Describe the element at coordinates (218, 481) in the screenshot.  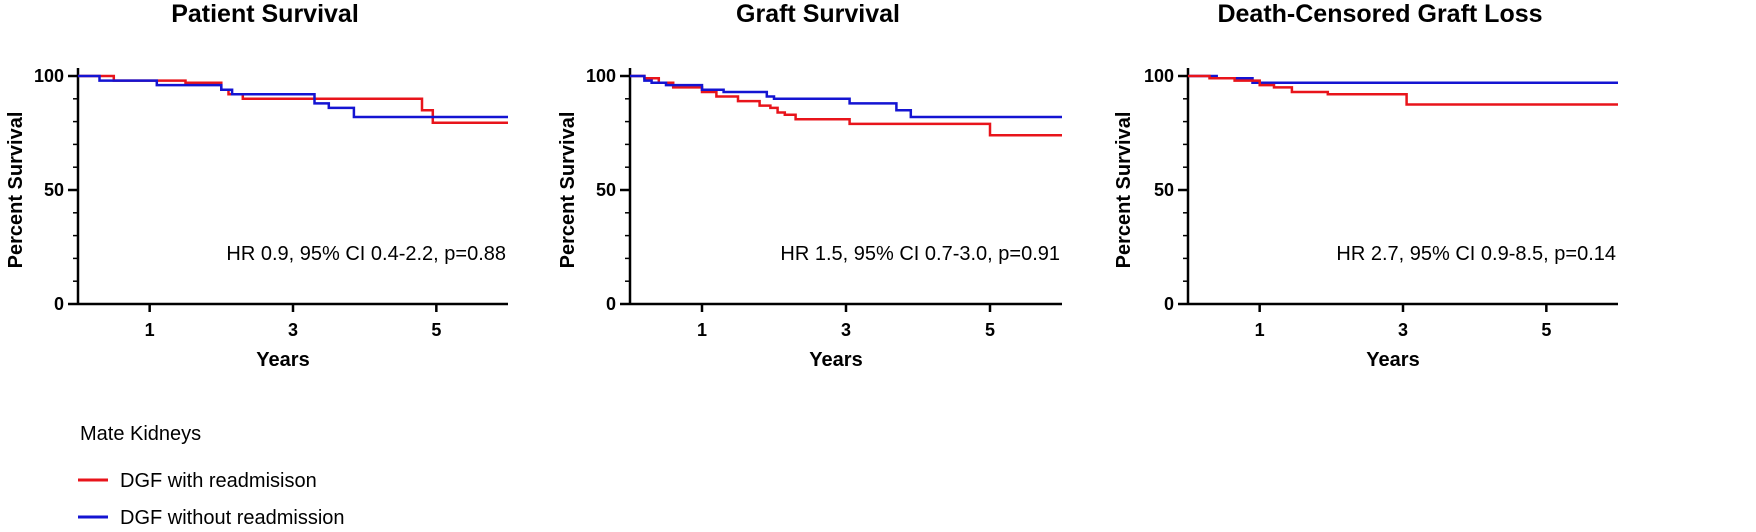
I see `legend-label-with-readmission: DGF with readmisison` at that location.